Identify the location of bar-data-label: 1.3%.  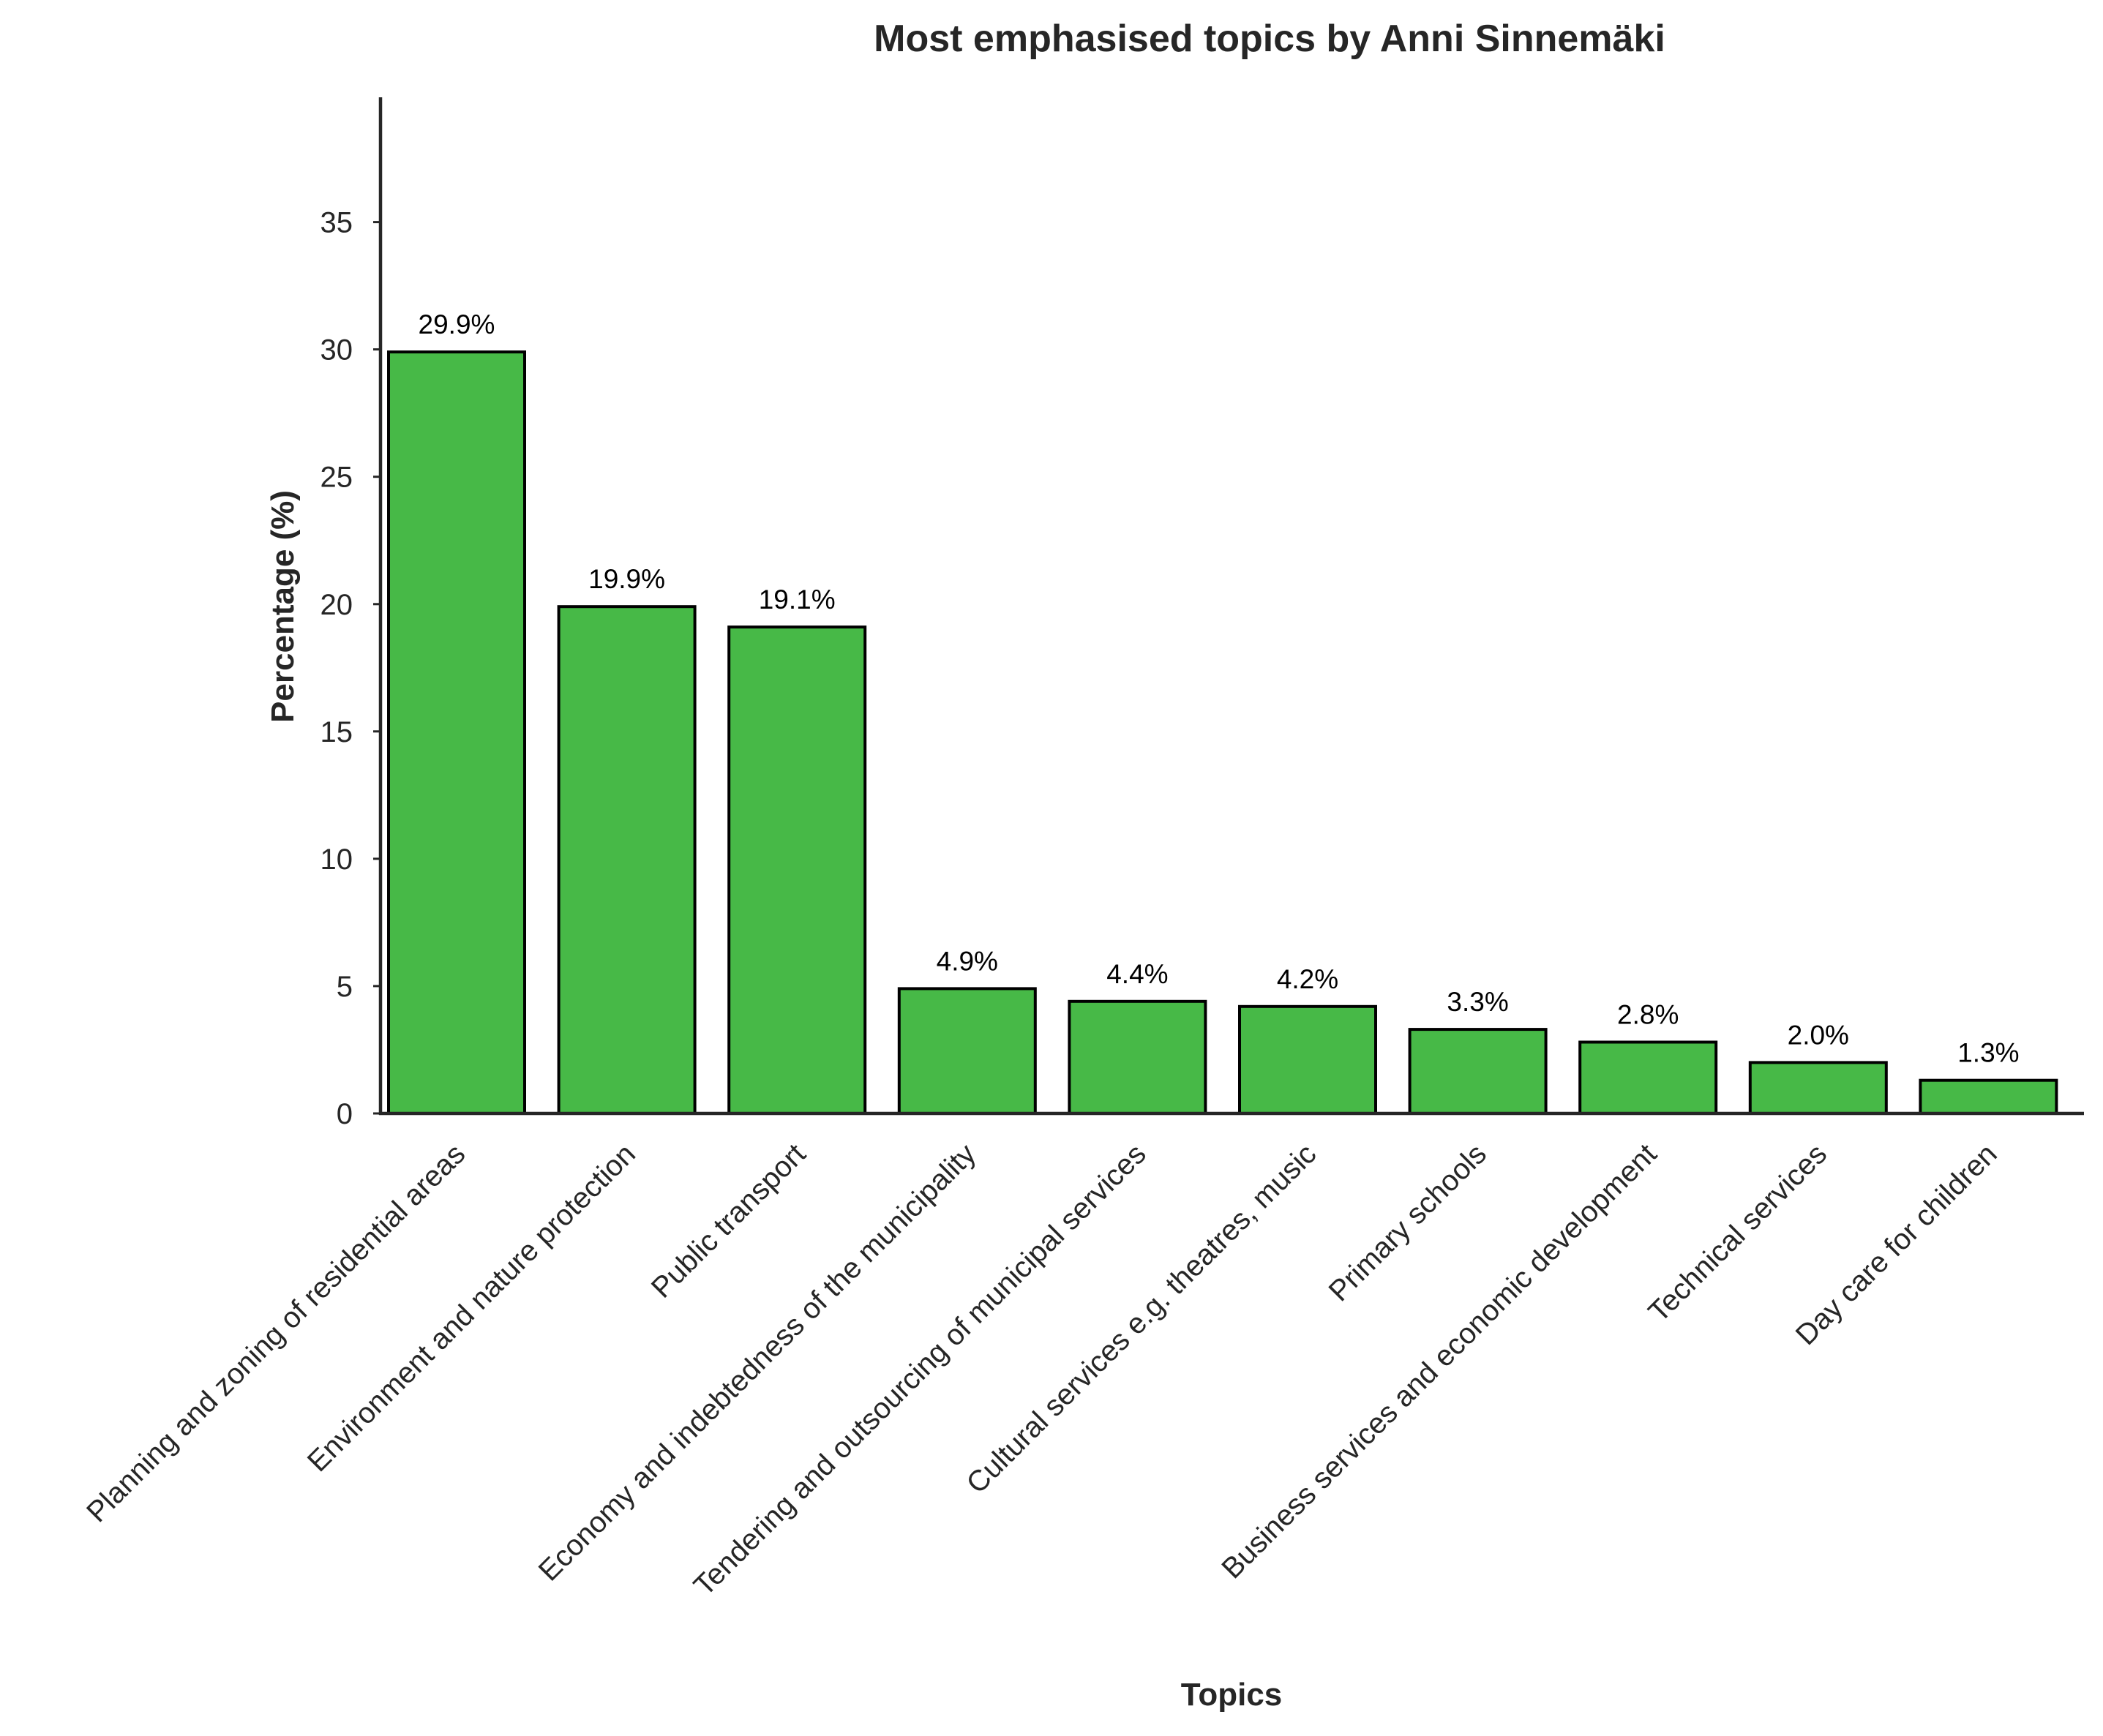
(1988, 1053).